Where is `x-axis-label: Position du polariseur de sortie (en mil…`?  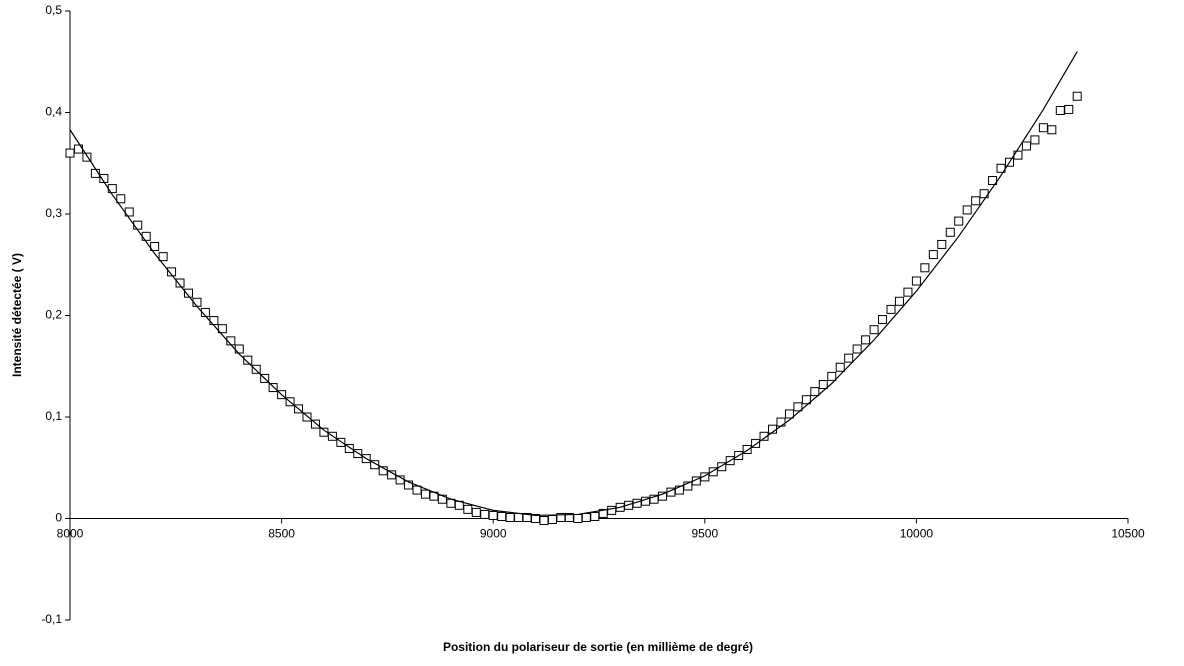
x-axis-label: Position du polariseur de sortie (en mil… is located at coordinates (598, 647).